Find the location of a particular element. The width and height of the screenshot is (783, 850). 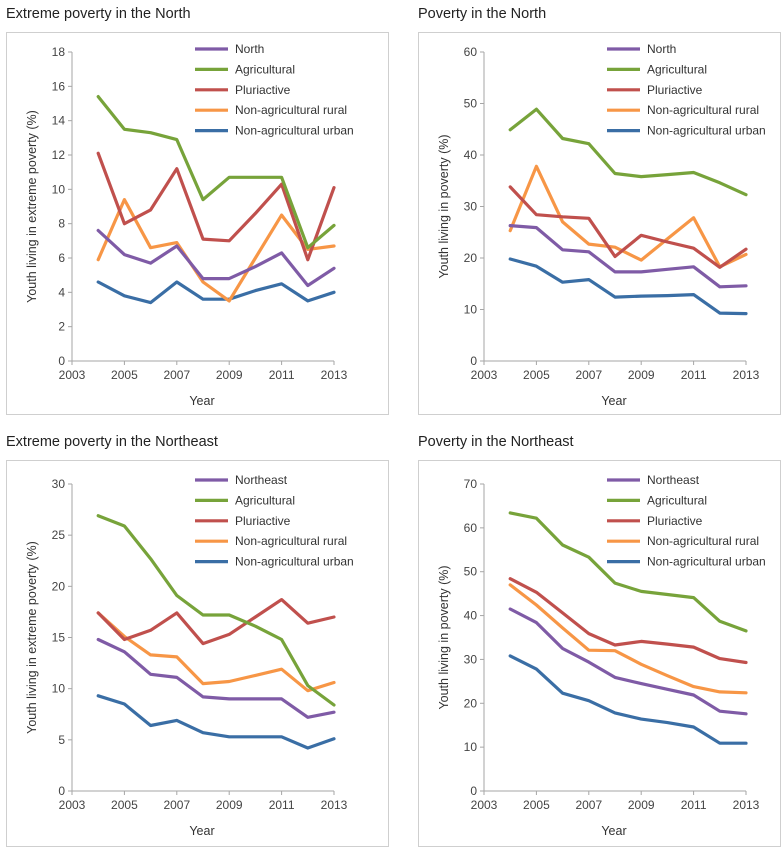

chart-title: Poverty in the Northeast is located at coordinates (496, 442).